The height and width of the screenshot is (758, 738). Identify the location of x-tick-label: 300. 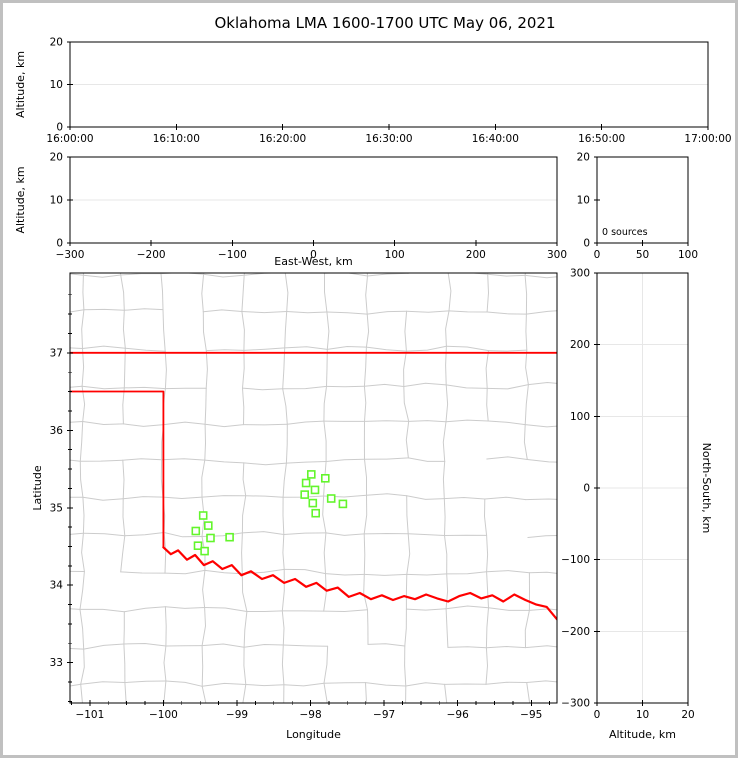
(557, 255).